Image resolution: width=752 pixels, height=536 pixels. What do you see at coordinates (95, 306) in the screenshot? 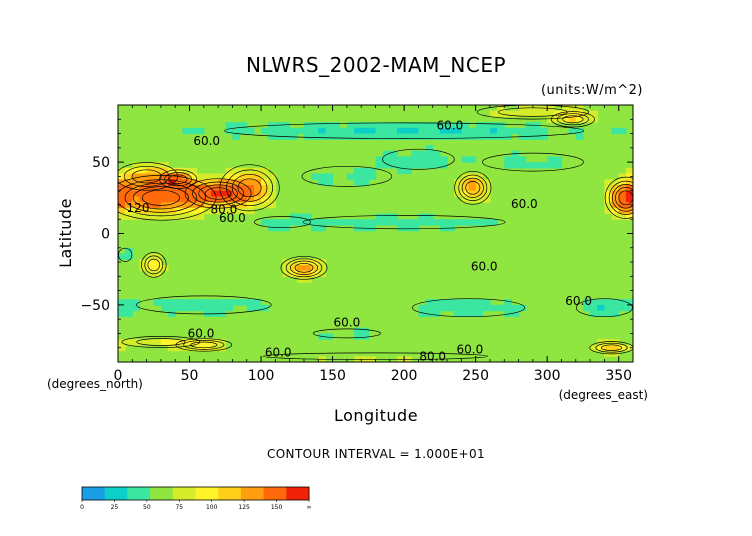
I see `y-tick-label: −50` at bounding box center [95, 306].